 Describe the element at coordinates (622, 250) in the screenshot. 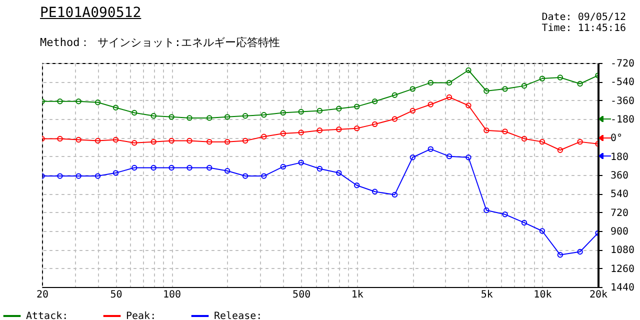

I see `y-tick-label: 1080` at that location.